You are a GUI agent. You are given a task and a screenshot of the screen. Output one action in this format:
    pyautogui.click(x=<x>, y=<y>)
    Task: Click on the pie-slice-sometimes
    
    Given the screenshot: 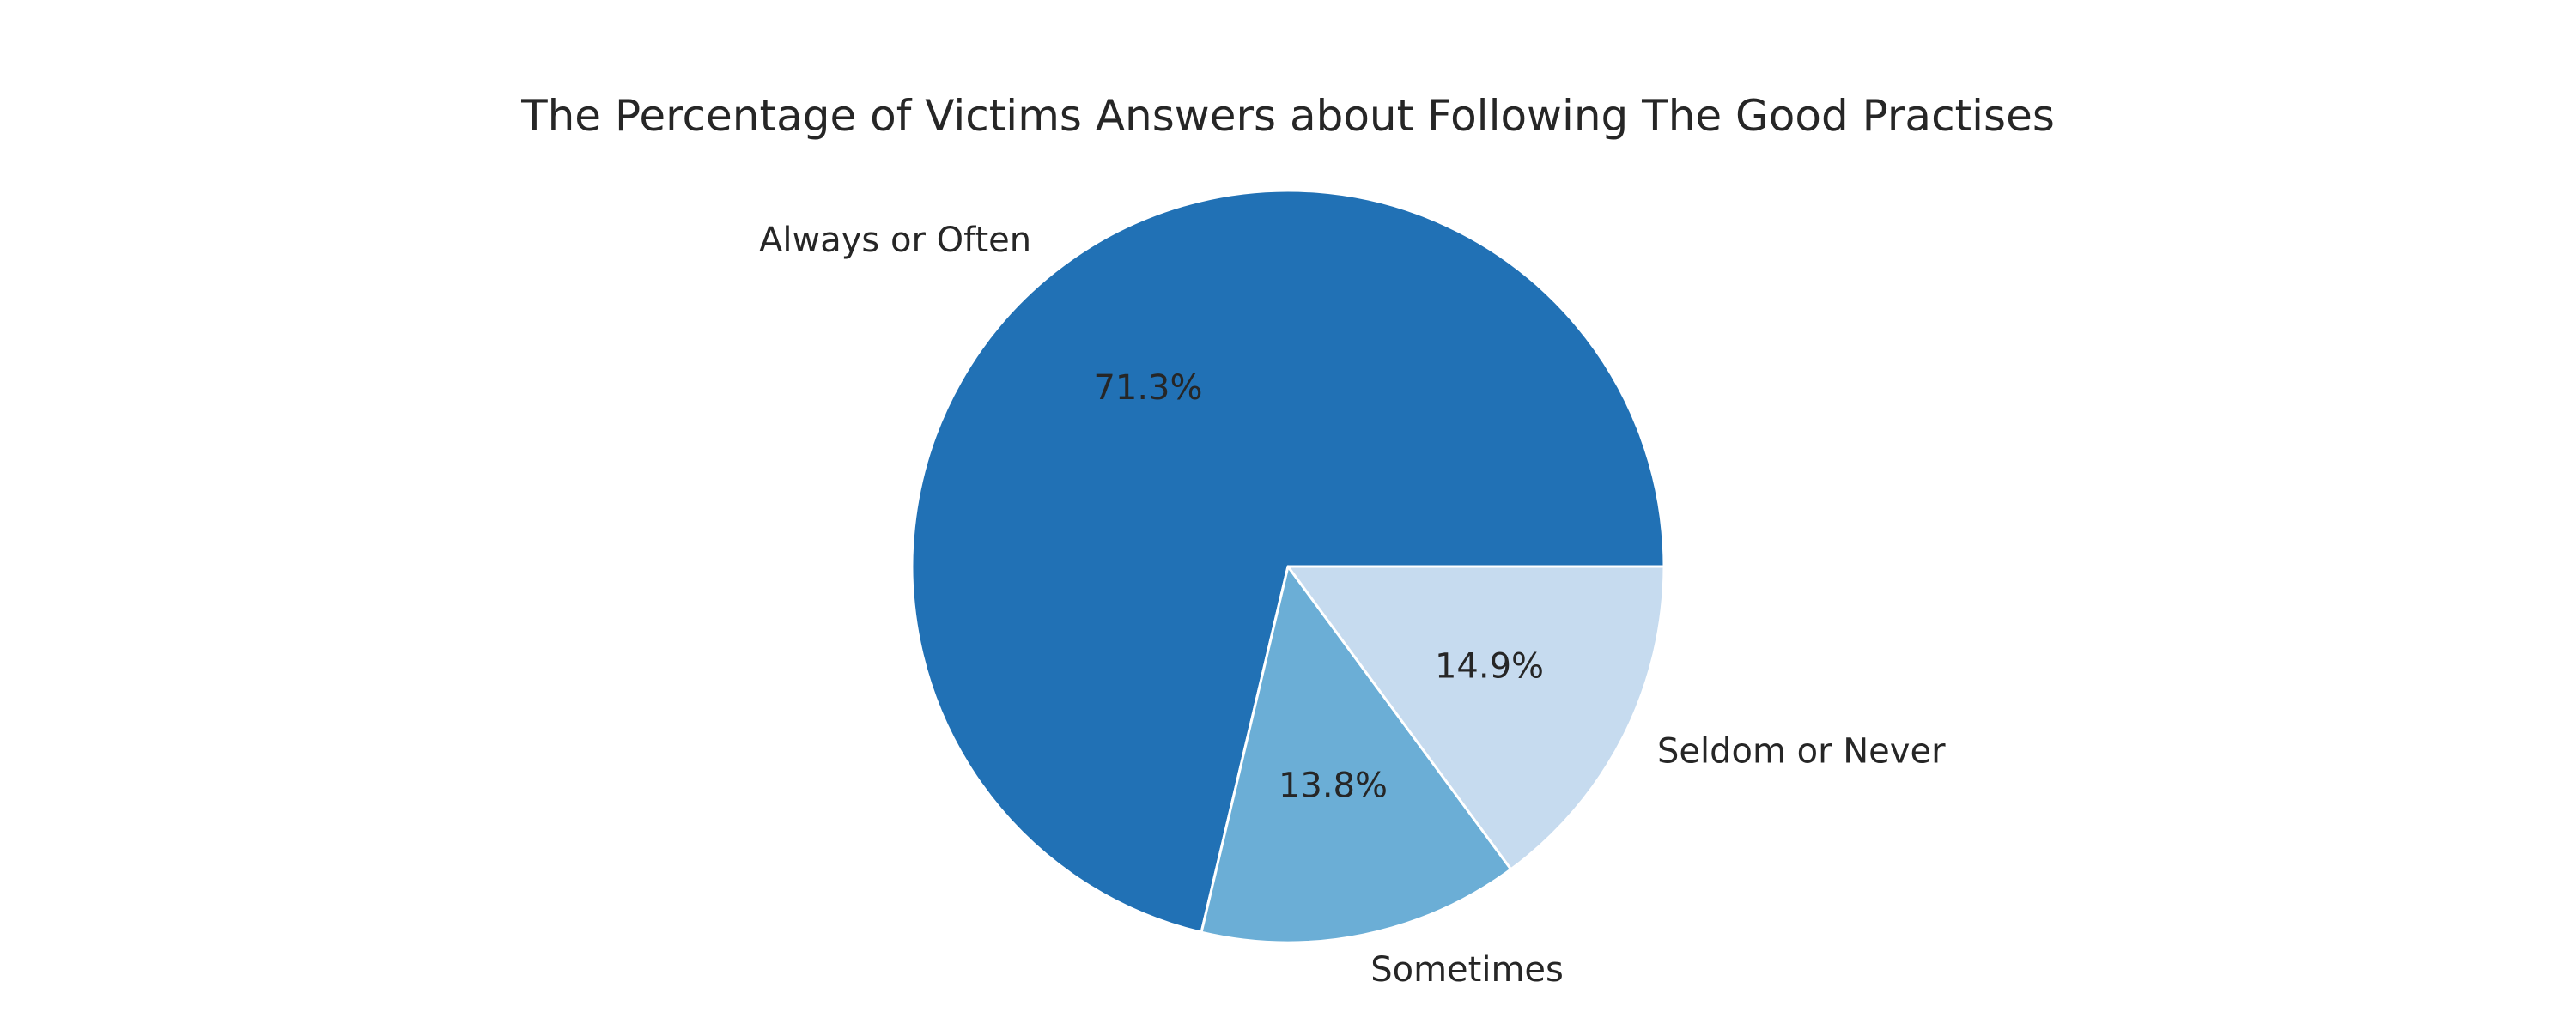 What is the action you would take?
    pyautogui.click(x=1356, y=754)
    